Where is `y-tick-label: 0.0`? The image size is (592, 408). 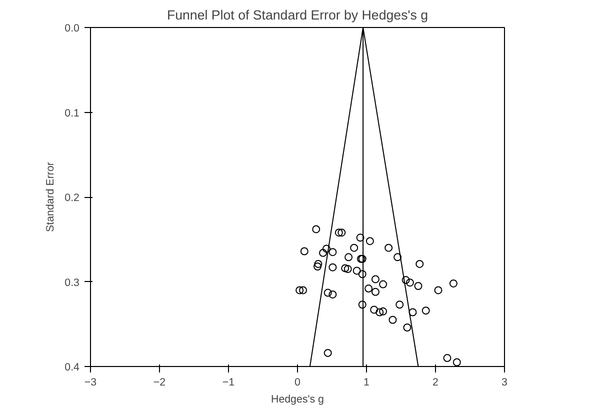
y-tick-label: 0.0 is located at coordinates (72, 28).